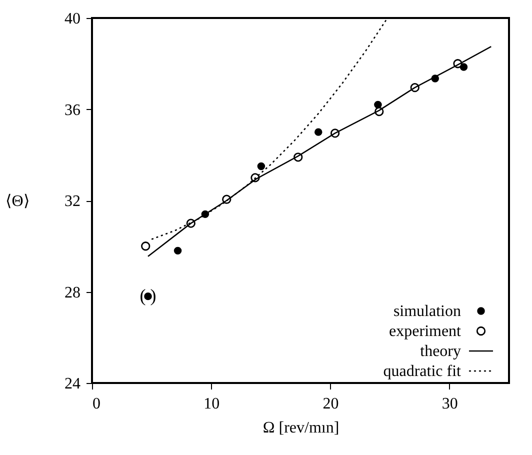 The height and width of the screenshot is (455, 532). Describe the element at coordinates (72, 110) in the screenshot. I see `y-tick-label: 36` at that location.